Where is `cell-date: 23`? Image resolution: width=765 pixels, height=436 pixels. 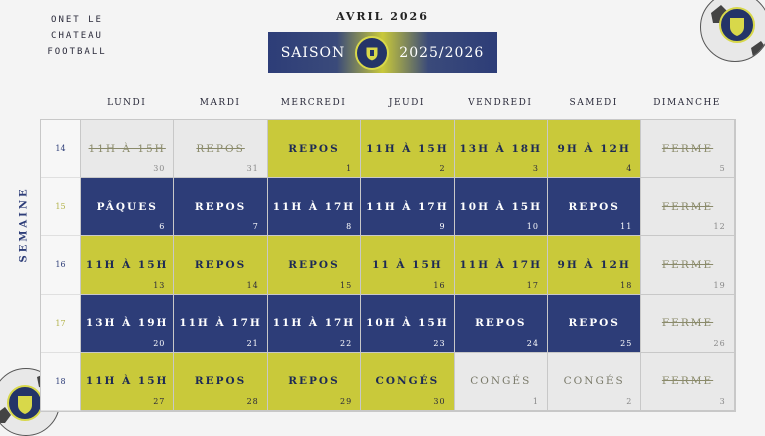
cell-date: 23 is located at coordinates (439, 343).